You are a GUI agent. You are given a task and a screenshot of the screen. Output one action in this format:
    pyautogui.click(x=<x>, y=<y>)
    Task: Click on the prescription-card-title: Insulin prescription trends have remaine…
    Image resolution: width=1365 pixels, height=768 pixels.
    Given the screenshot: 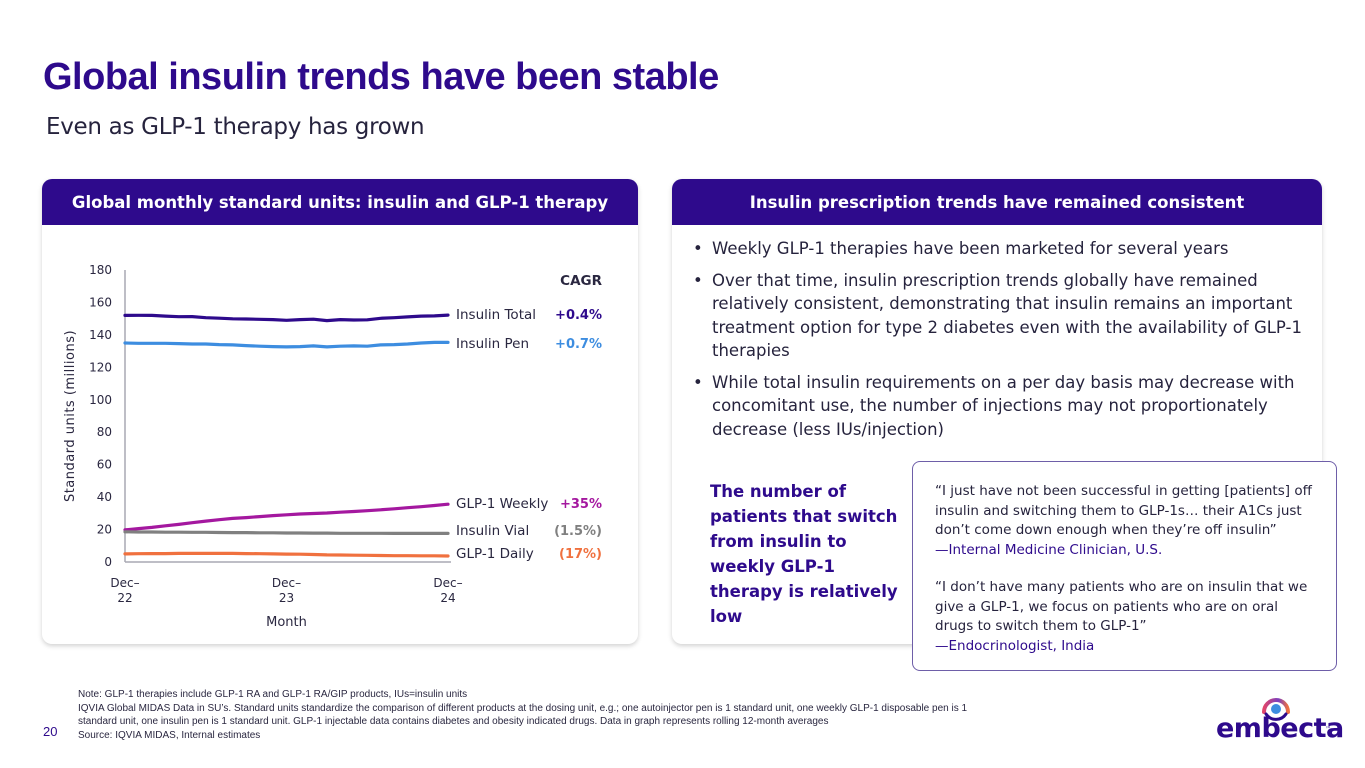 What is the action you would take?
    pyautogui.click(x=997, y=202)
    